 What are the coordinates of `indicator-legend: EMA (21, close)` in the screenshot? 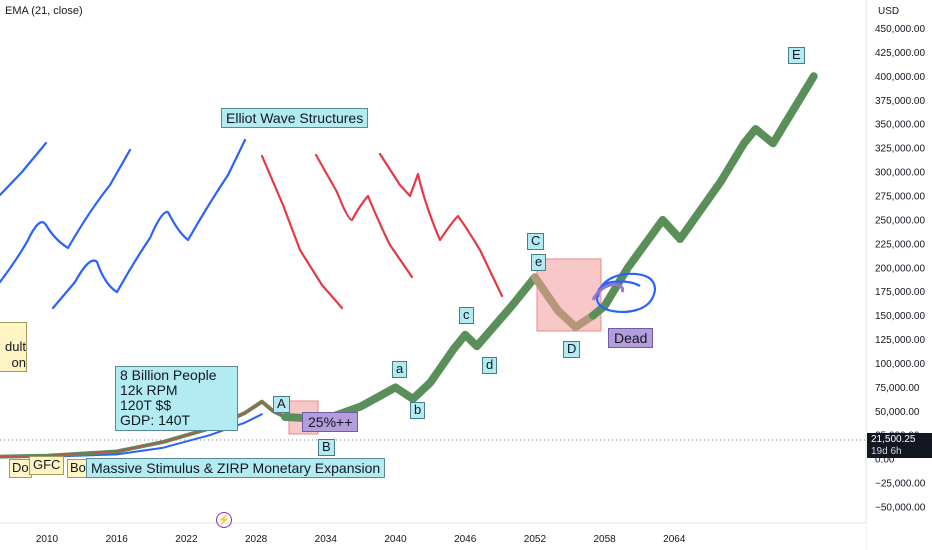 It's located at (44, 11).